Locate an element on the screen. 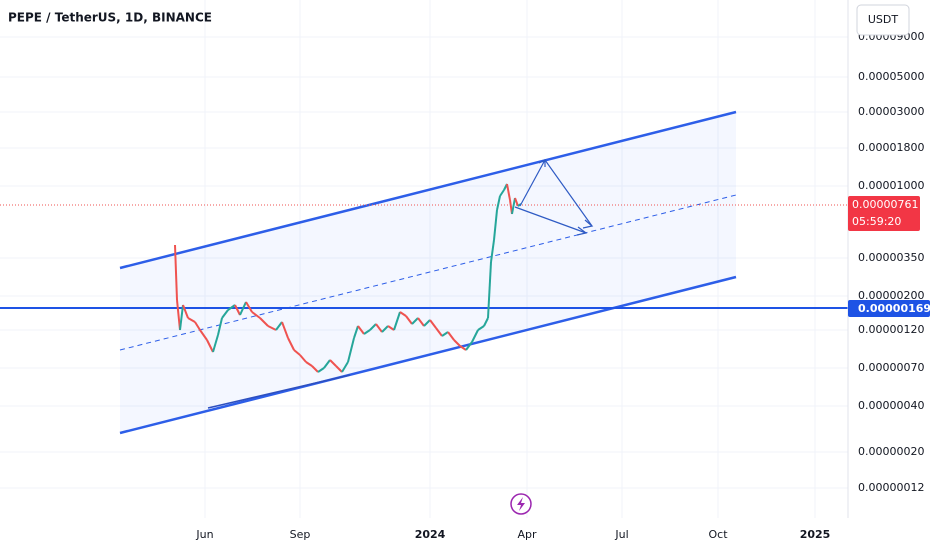  currency-button is located at coordinates (883, 20).